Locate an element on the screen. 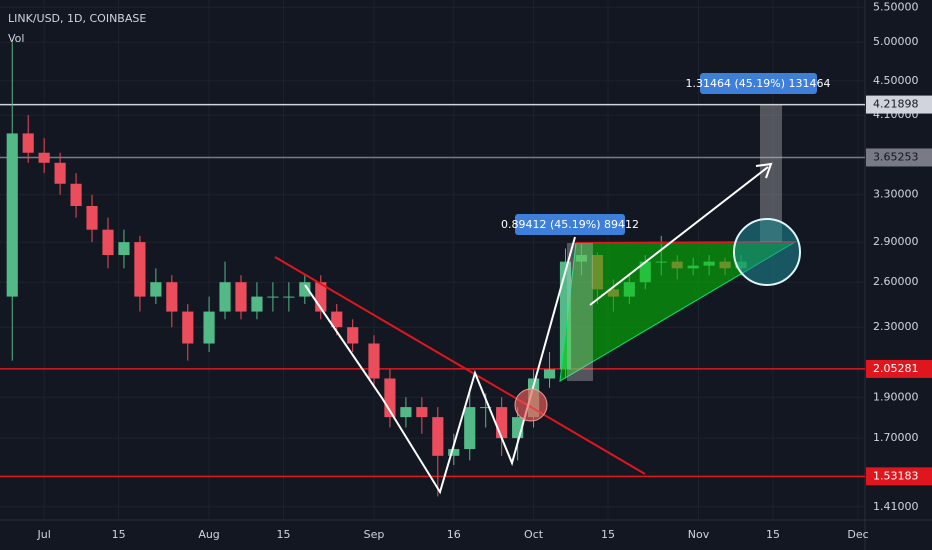 The image size is (932, 550). annotation: 1.31464 (45.19%) 131464 is located at coordinates (758, 83).